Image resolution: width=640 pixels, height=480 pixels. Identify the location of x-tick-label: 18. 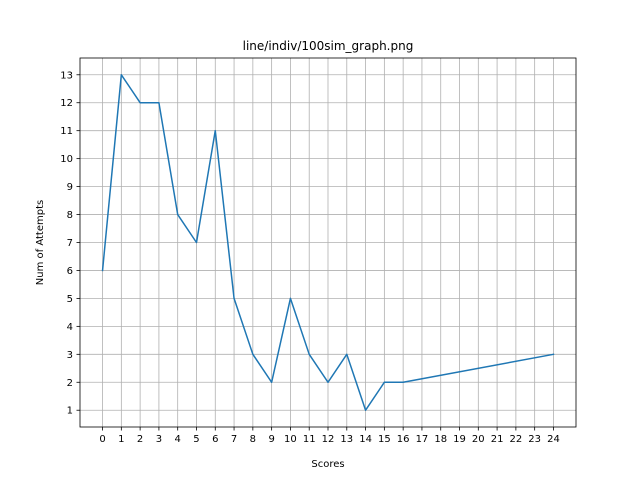
(440, 439).